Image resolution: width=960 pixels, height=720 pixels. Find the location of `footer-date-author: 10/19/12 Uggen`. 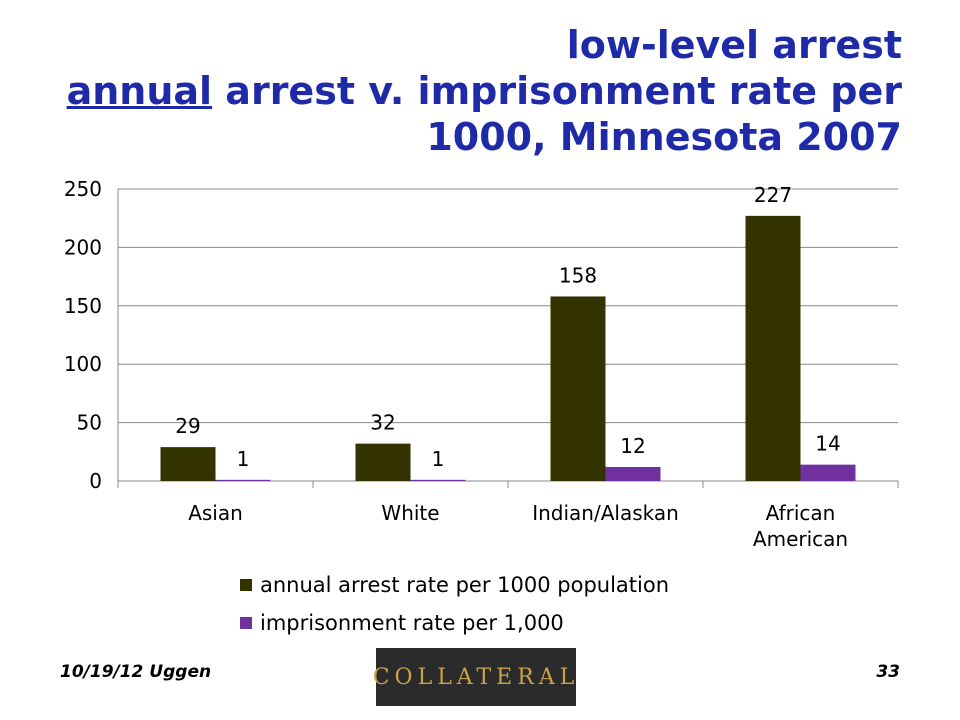

footer-date-author: 10/19/12 Uggen is located at coordinates (136, 672).